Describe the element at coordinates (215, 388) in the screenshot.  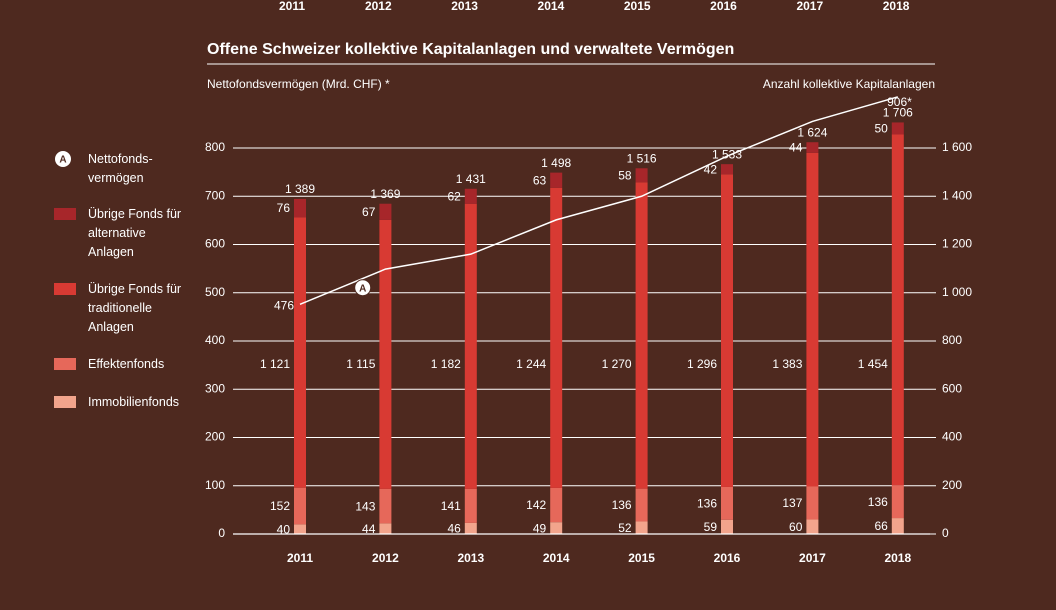
I see `y-tick-label: 300` at that location.